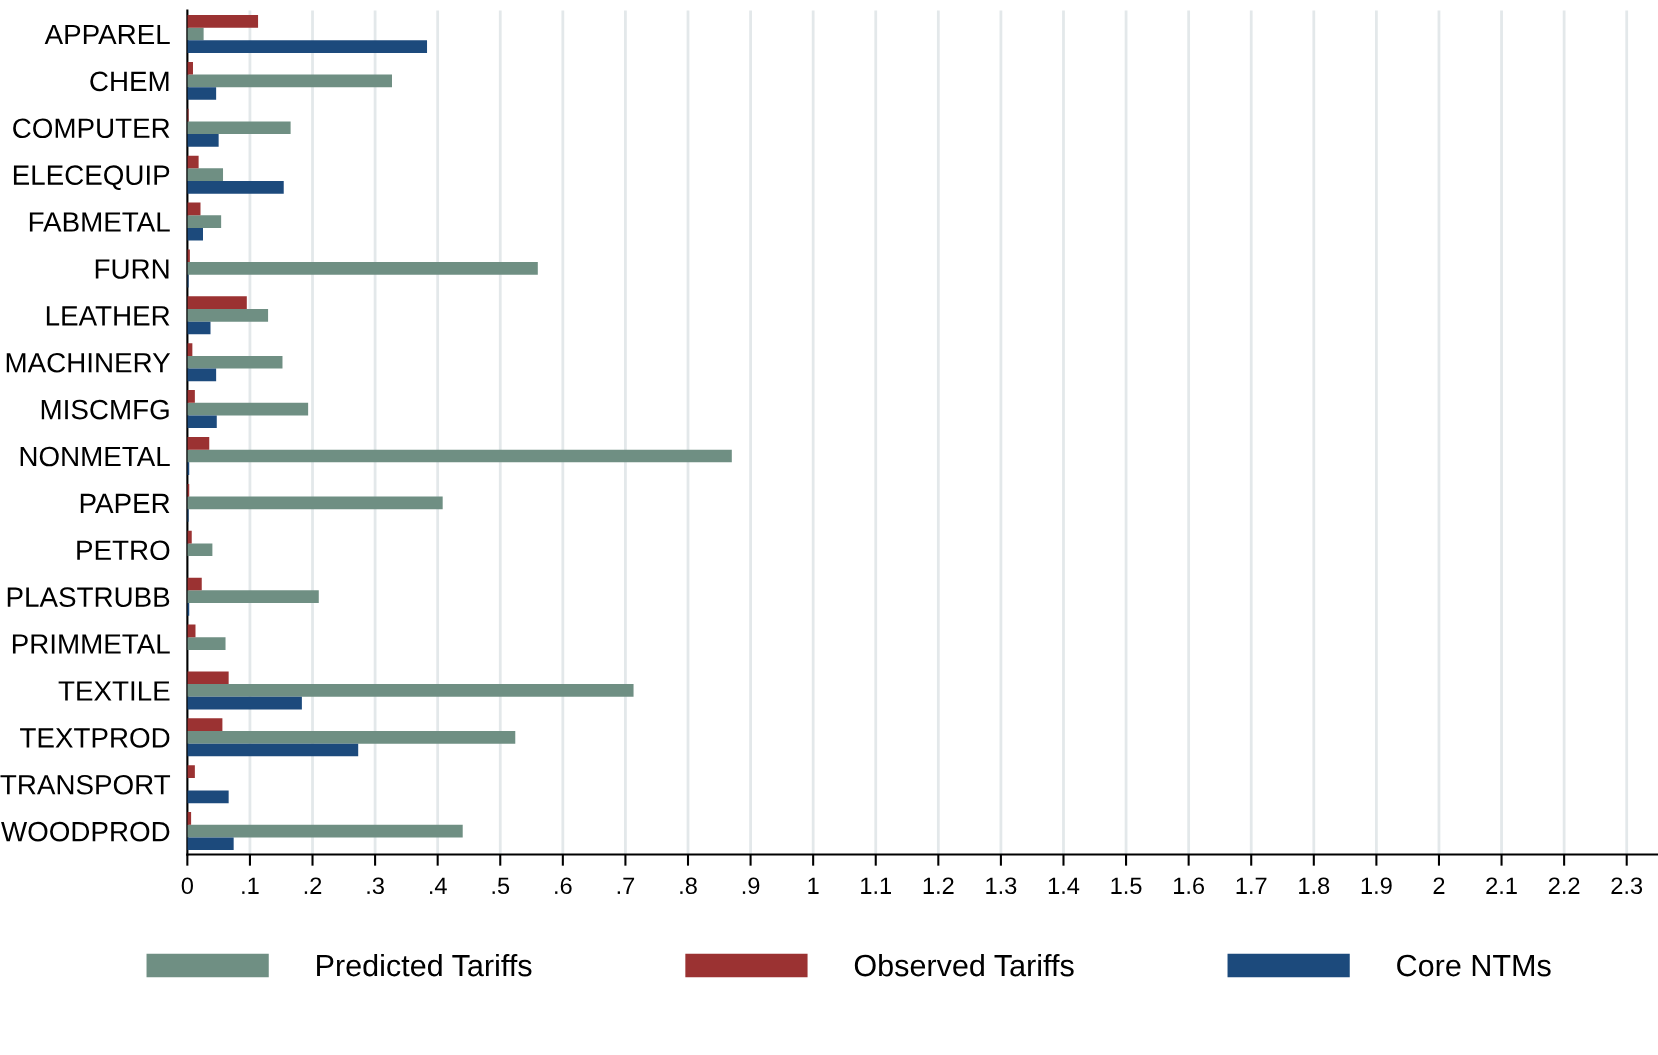 Image resolution: width=1658 pixels, height=1055 pixels. Describe the element at coordinates (751, 886) in the screenshot. I see `x-tick-label: .9` at that location.